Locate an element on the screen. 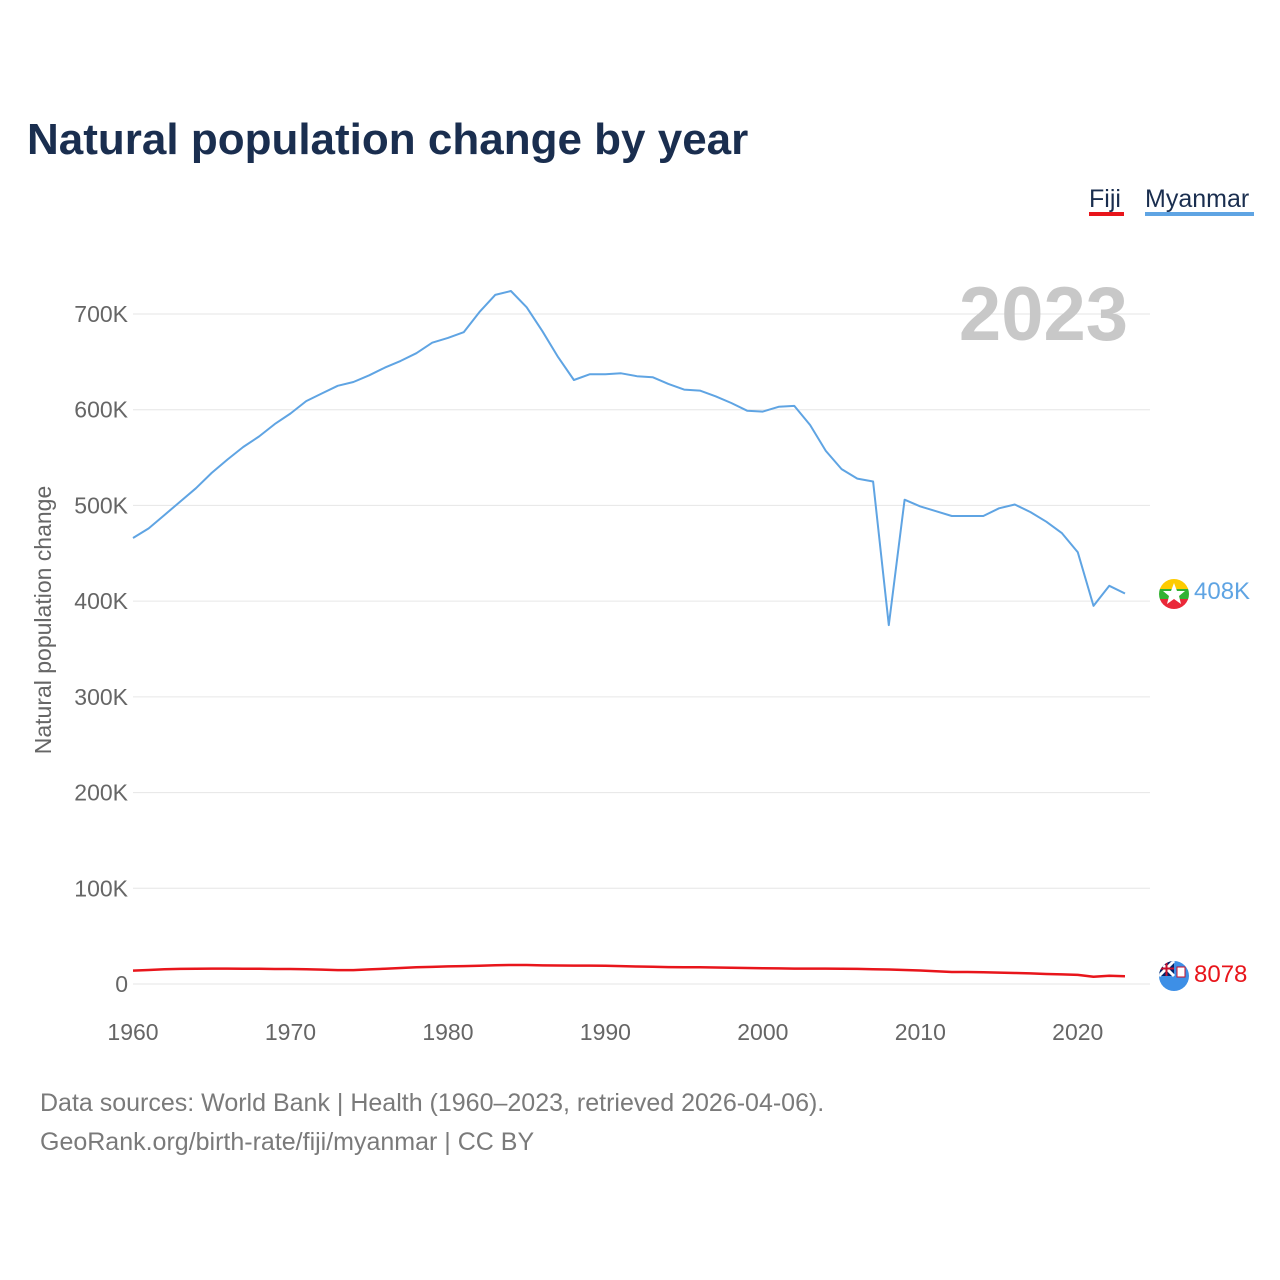  legend-label-myanmar: Myanmar is located at coordinates (1197, 199).